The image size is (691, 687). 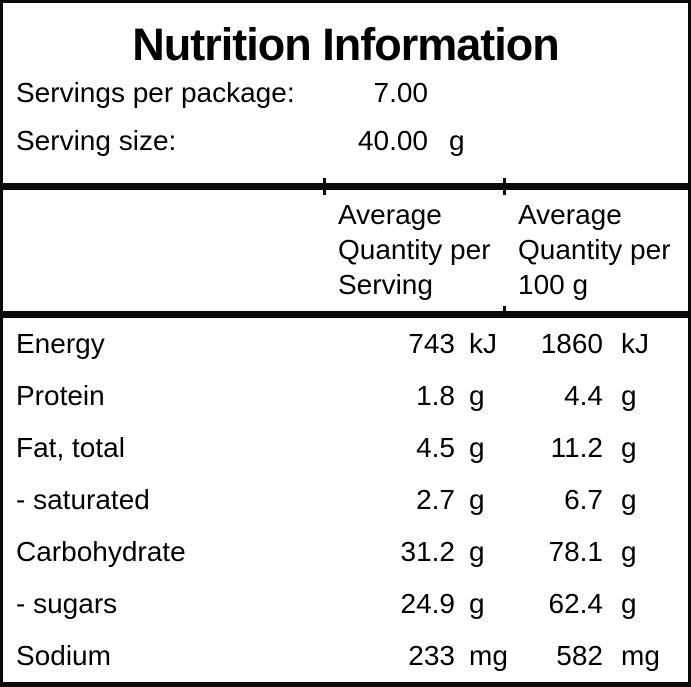 I want to click on nutrient-name: - sugars, so click(x=67, y=603).